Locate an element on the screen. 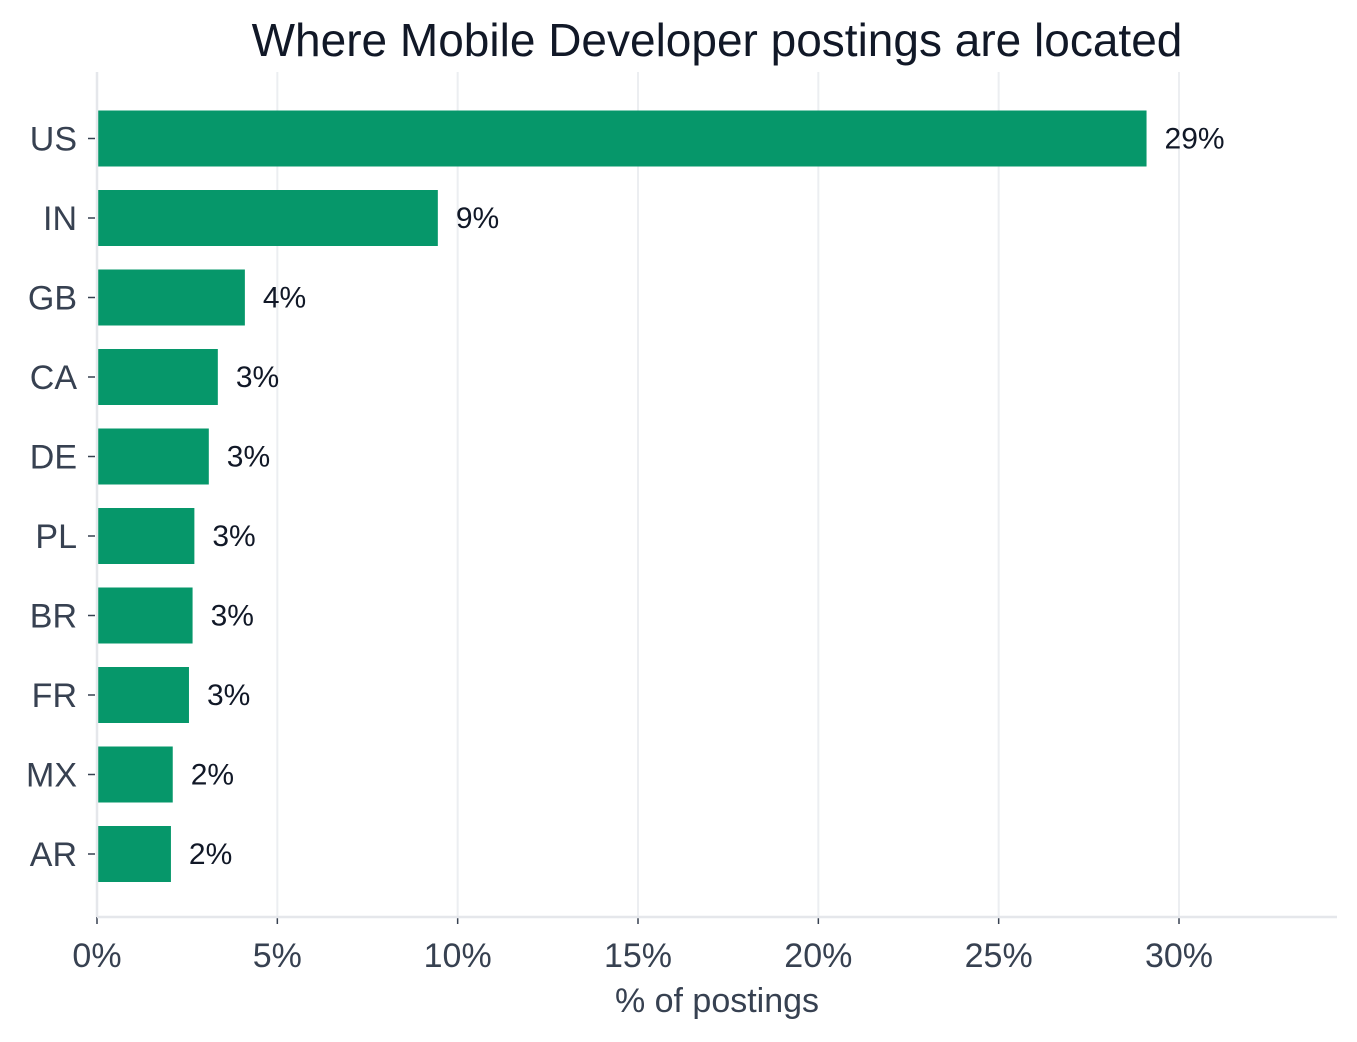 The width and height of the screenshot is (1357, 1042). bar-pl is located at coordinates (146, 536).